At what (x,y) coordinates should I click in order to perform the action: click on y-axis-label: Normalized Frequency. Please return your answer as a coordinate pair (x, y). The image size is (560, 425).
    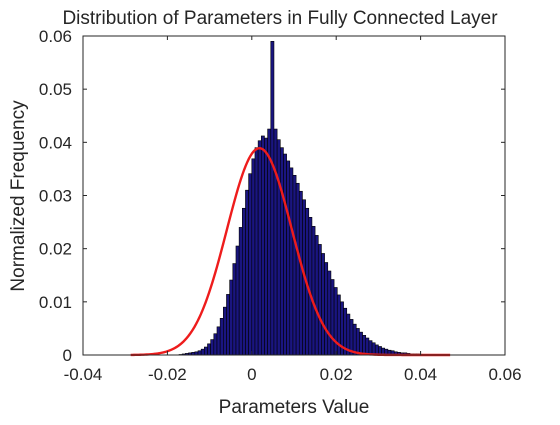
    Looking at the image, I should click on (18, 196).